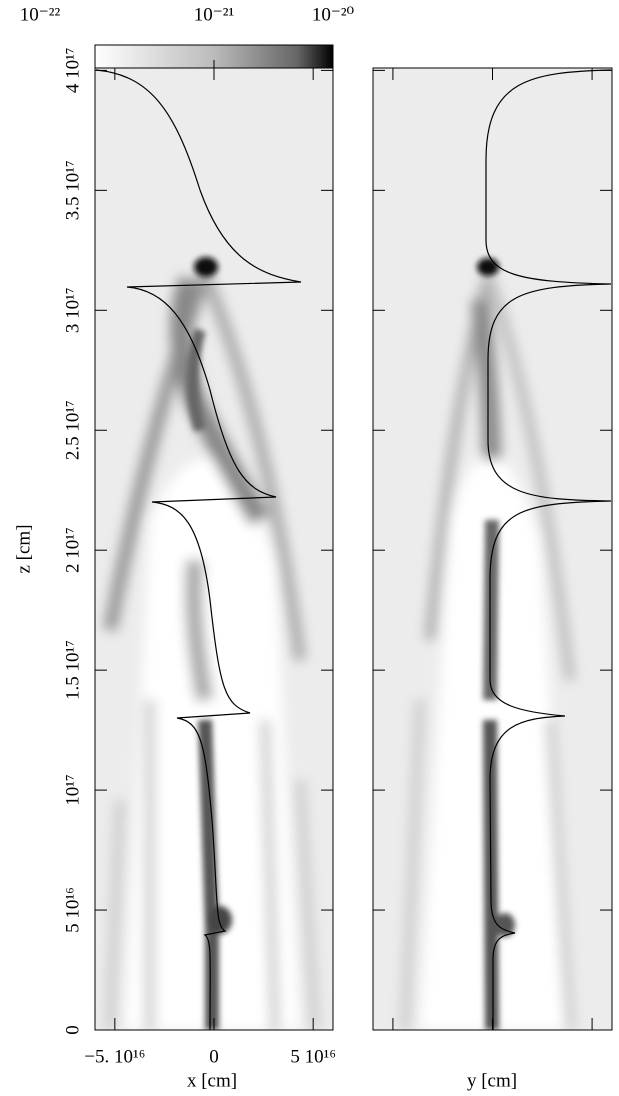 The width and height of the screenshot is (619, 1096). Describe the element at coordinates (212, 1080) in the screenshot. I see `x-axis-label: x [cm]` at that location.